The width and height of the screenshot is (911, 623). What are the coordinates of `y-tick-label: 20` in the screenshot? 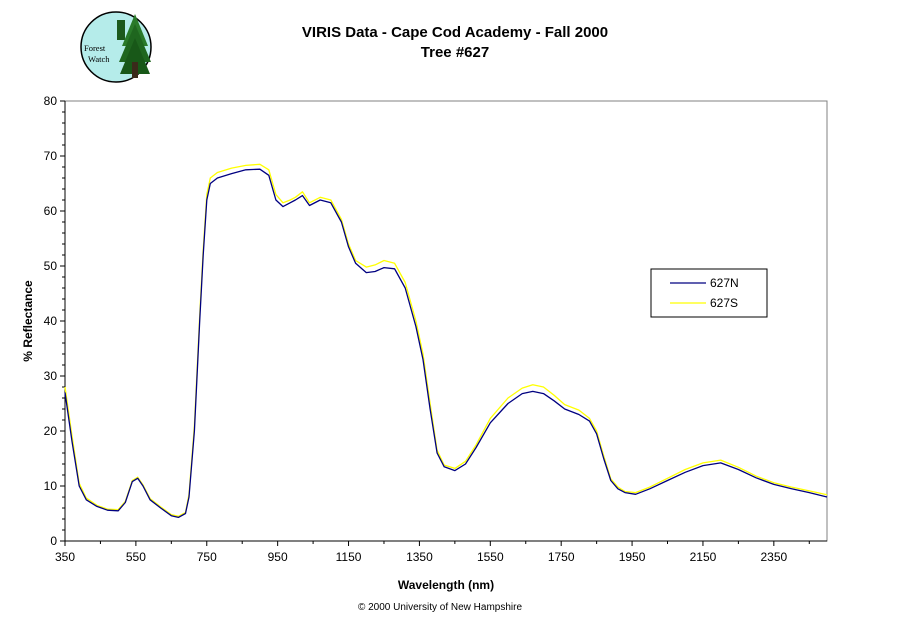 It's located at (51, 431).